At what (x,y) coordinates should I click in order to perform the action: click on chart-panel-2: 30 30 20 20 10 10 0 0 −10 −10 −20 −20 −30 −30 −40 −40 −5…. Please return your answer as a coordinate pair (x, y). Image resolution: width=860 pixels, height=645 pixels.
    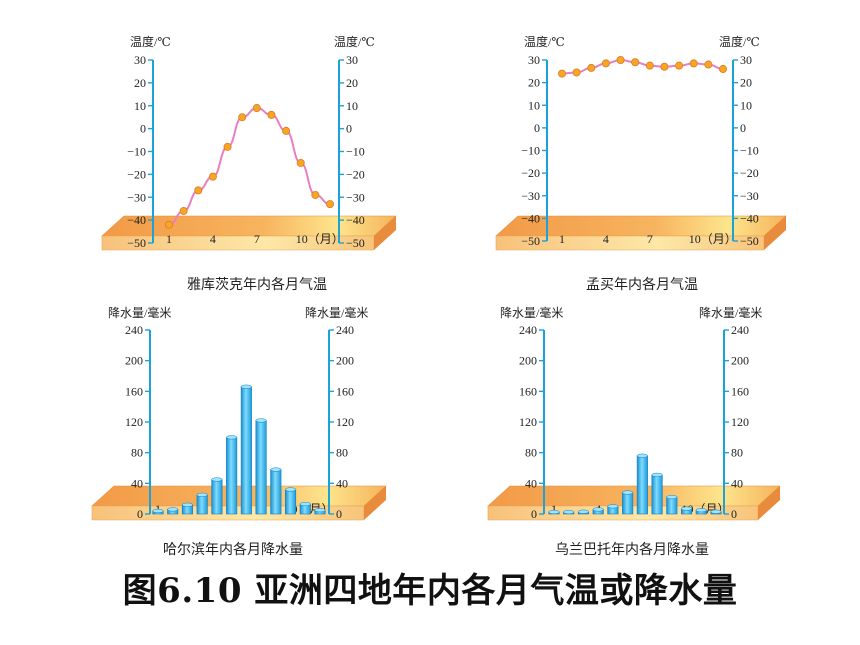
    Looking at the image, I should click on (641, 163).